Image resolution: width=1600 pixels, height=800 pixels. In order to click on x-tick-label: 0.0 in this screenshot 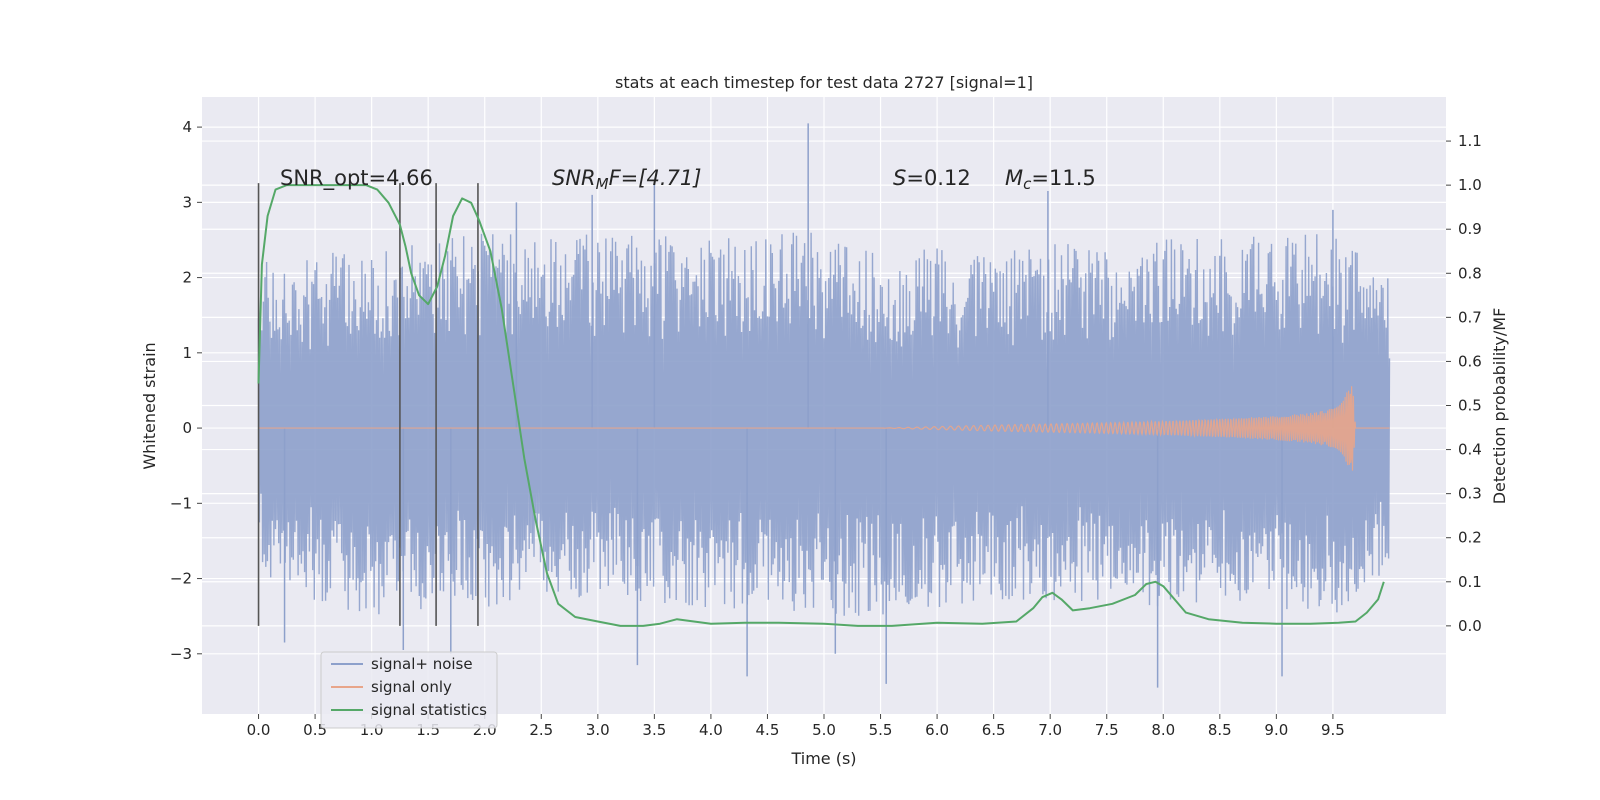, I will do `click(259, 730)`.